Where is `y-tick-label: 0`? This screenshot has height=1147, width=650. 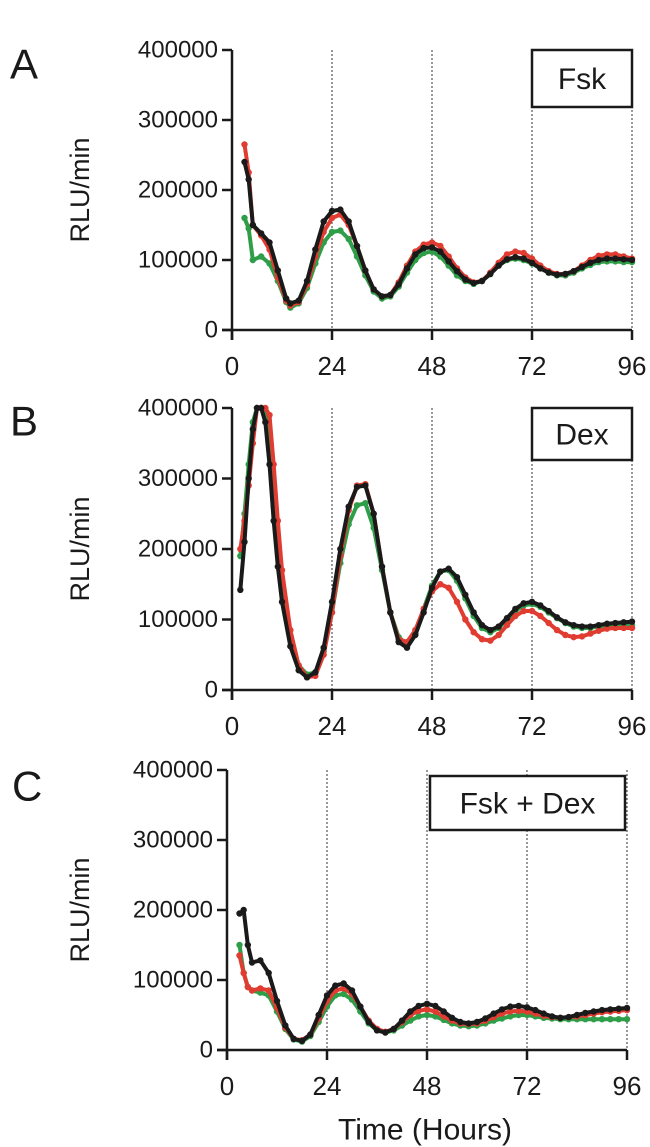
y-tick-label: 0 is located at coordinates (211, 690).